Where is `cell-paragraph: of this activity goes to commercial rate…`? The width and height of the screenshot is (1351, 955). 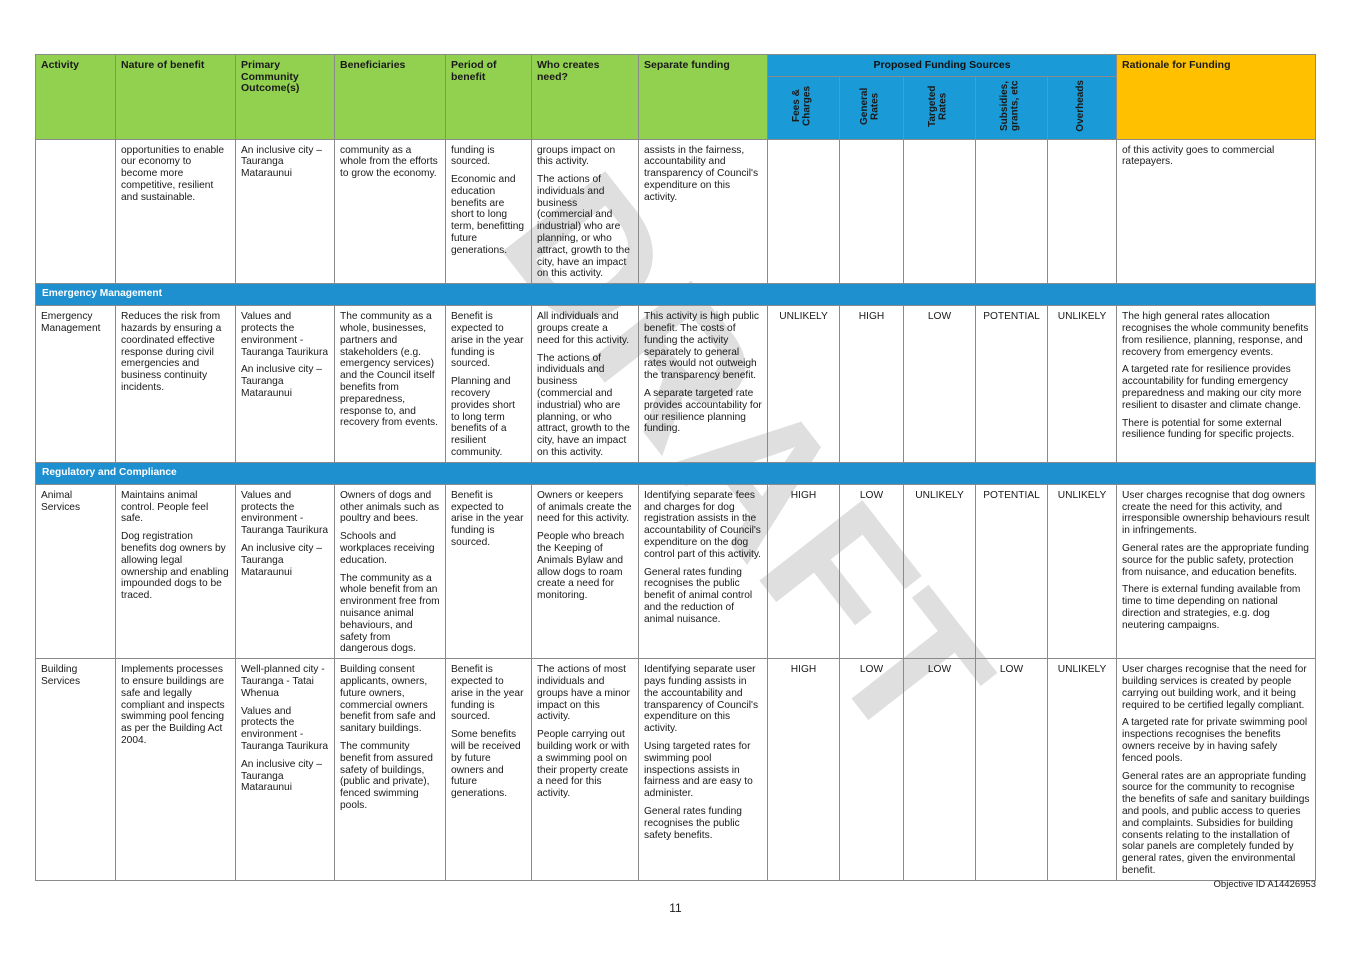
cell-paragraph: of this activity goes to commercial rate… is located at coordinates (1198, 156).